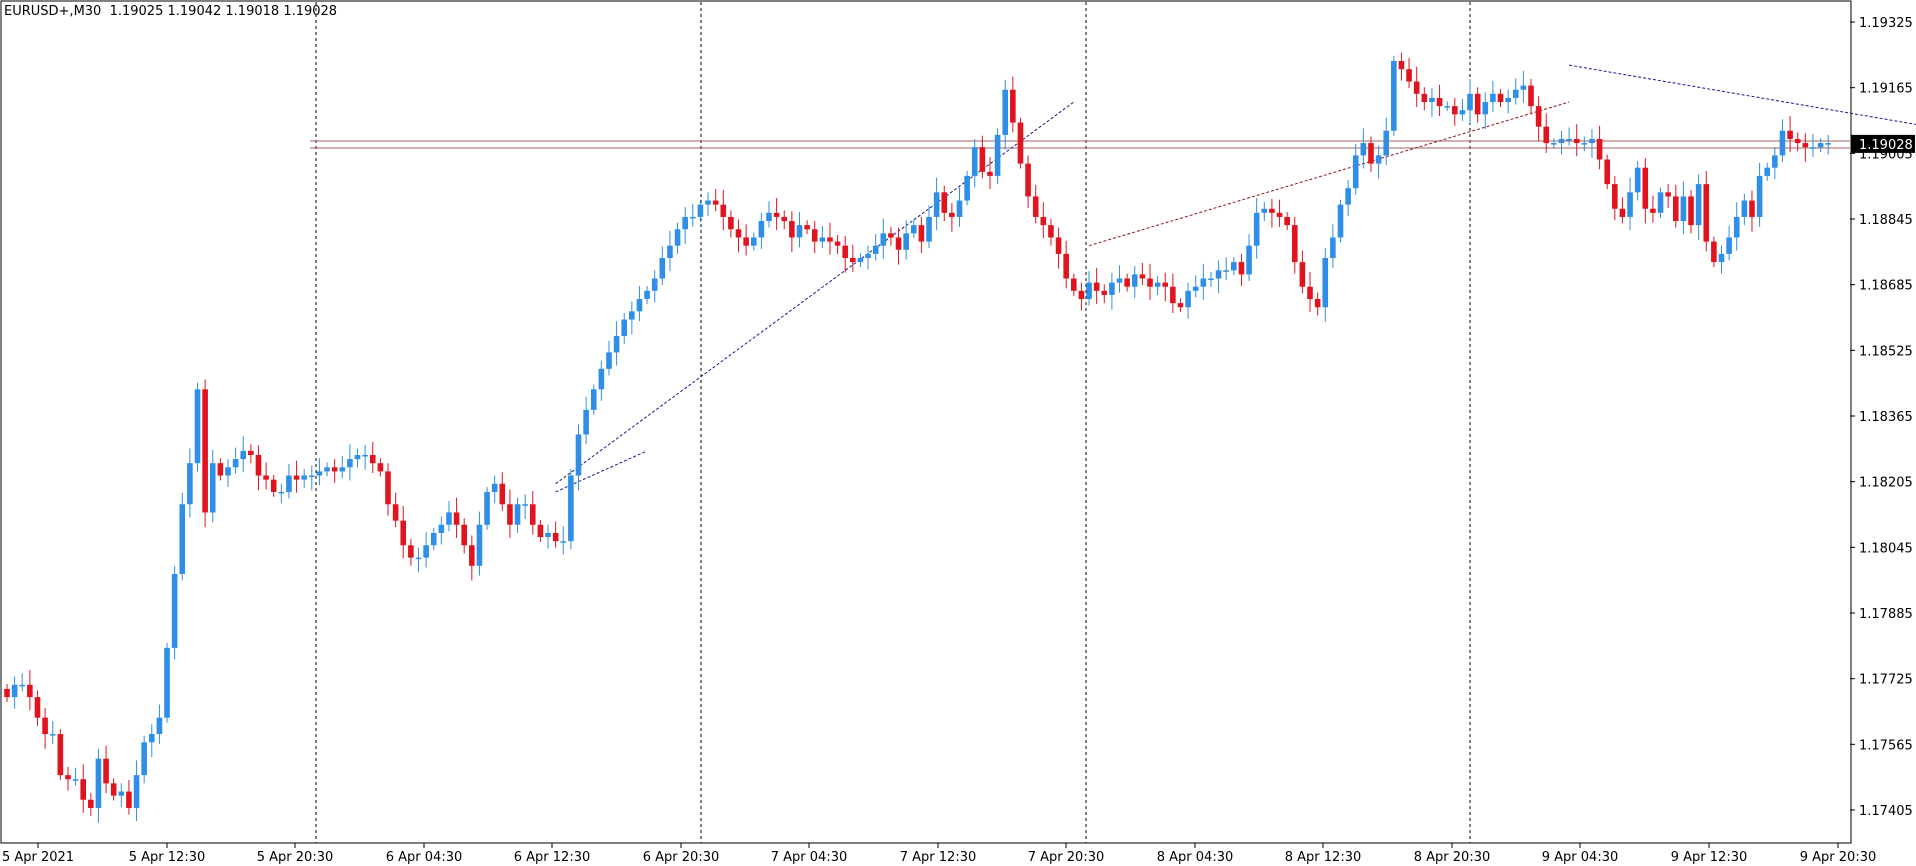  What do you see at coordinates (1886, 417) in the screenshot?
I see `y-tick-label: 1.18365` at bounding box center [1886, 417].